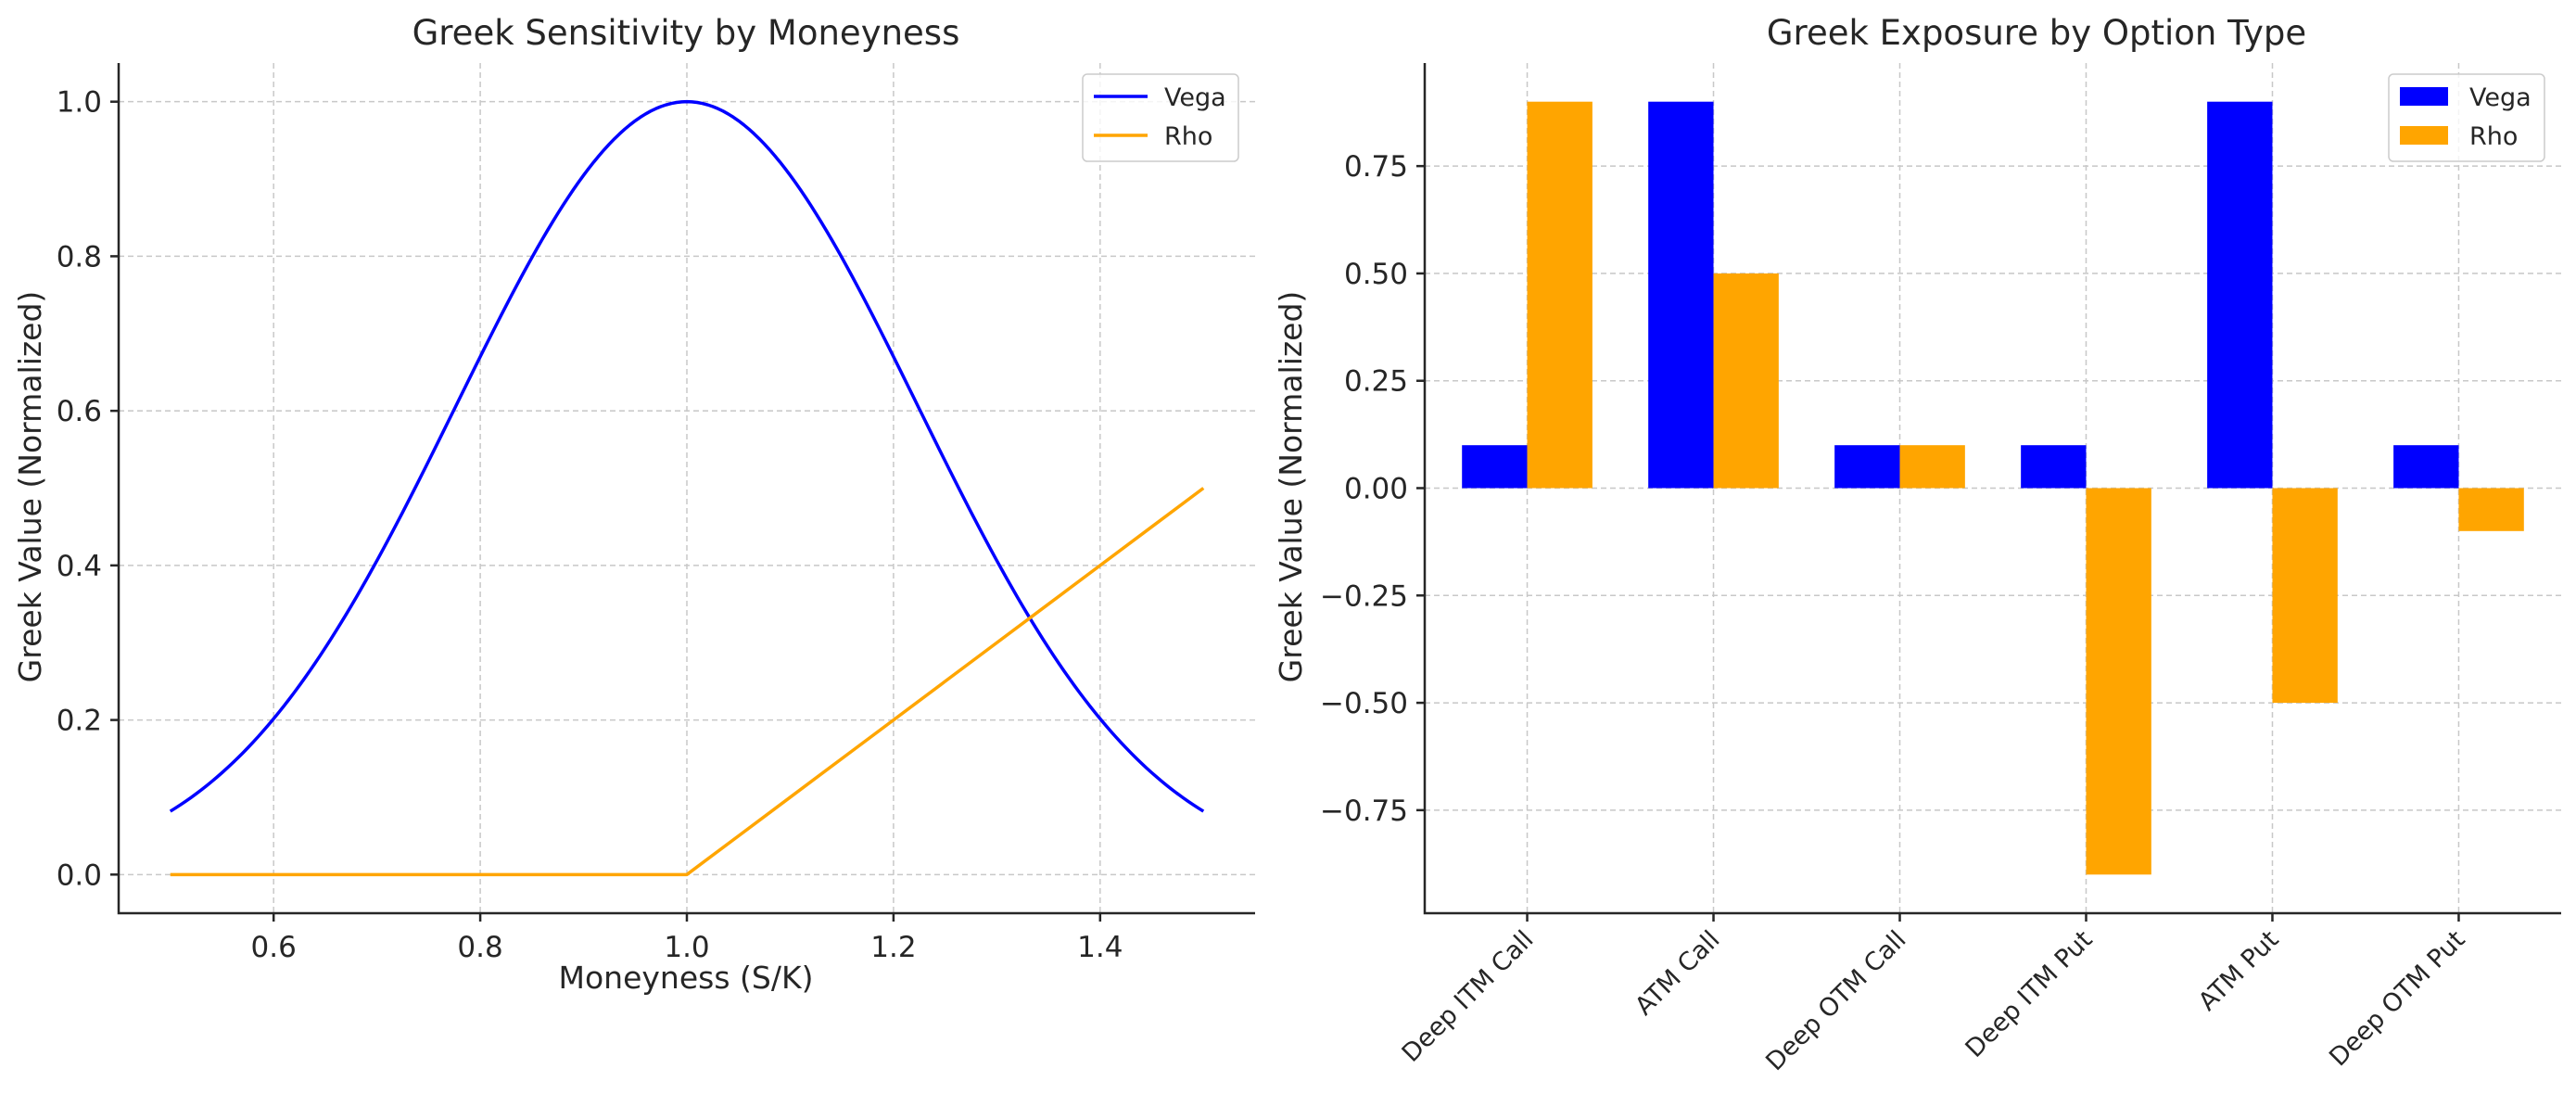 This screenshot has width=2576, height=1094. Describe the element at coordinates (2030, 994) in the screenshot. I see `x-tick-label: Deep ITM Put` at that location.